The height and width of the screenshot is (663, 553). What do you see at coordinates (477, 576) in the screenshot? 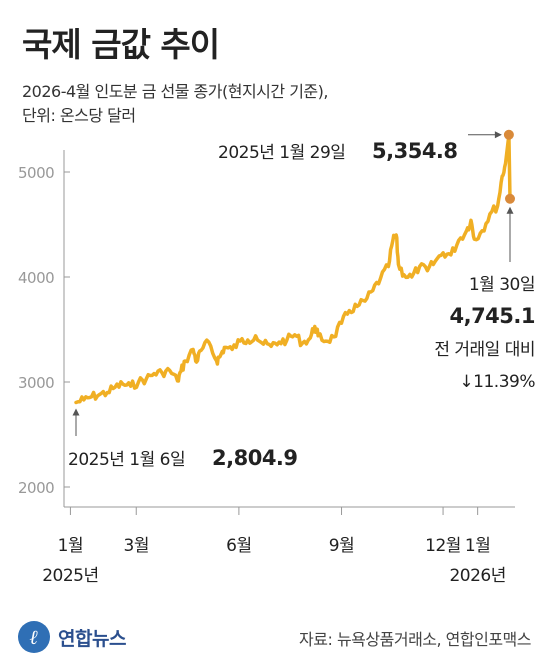
I see `x-year-label: 2026년` at bounding box center [477, 576].